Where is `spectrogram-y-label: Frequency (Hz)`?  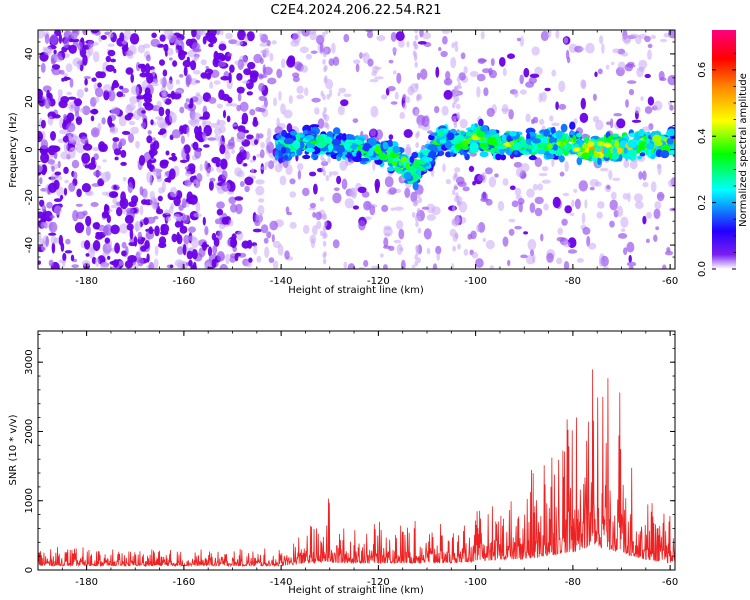
spectrogram-y-label: Frequency (Hz) is located at coordinates (13, 150).